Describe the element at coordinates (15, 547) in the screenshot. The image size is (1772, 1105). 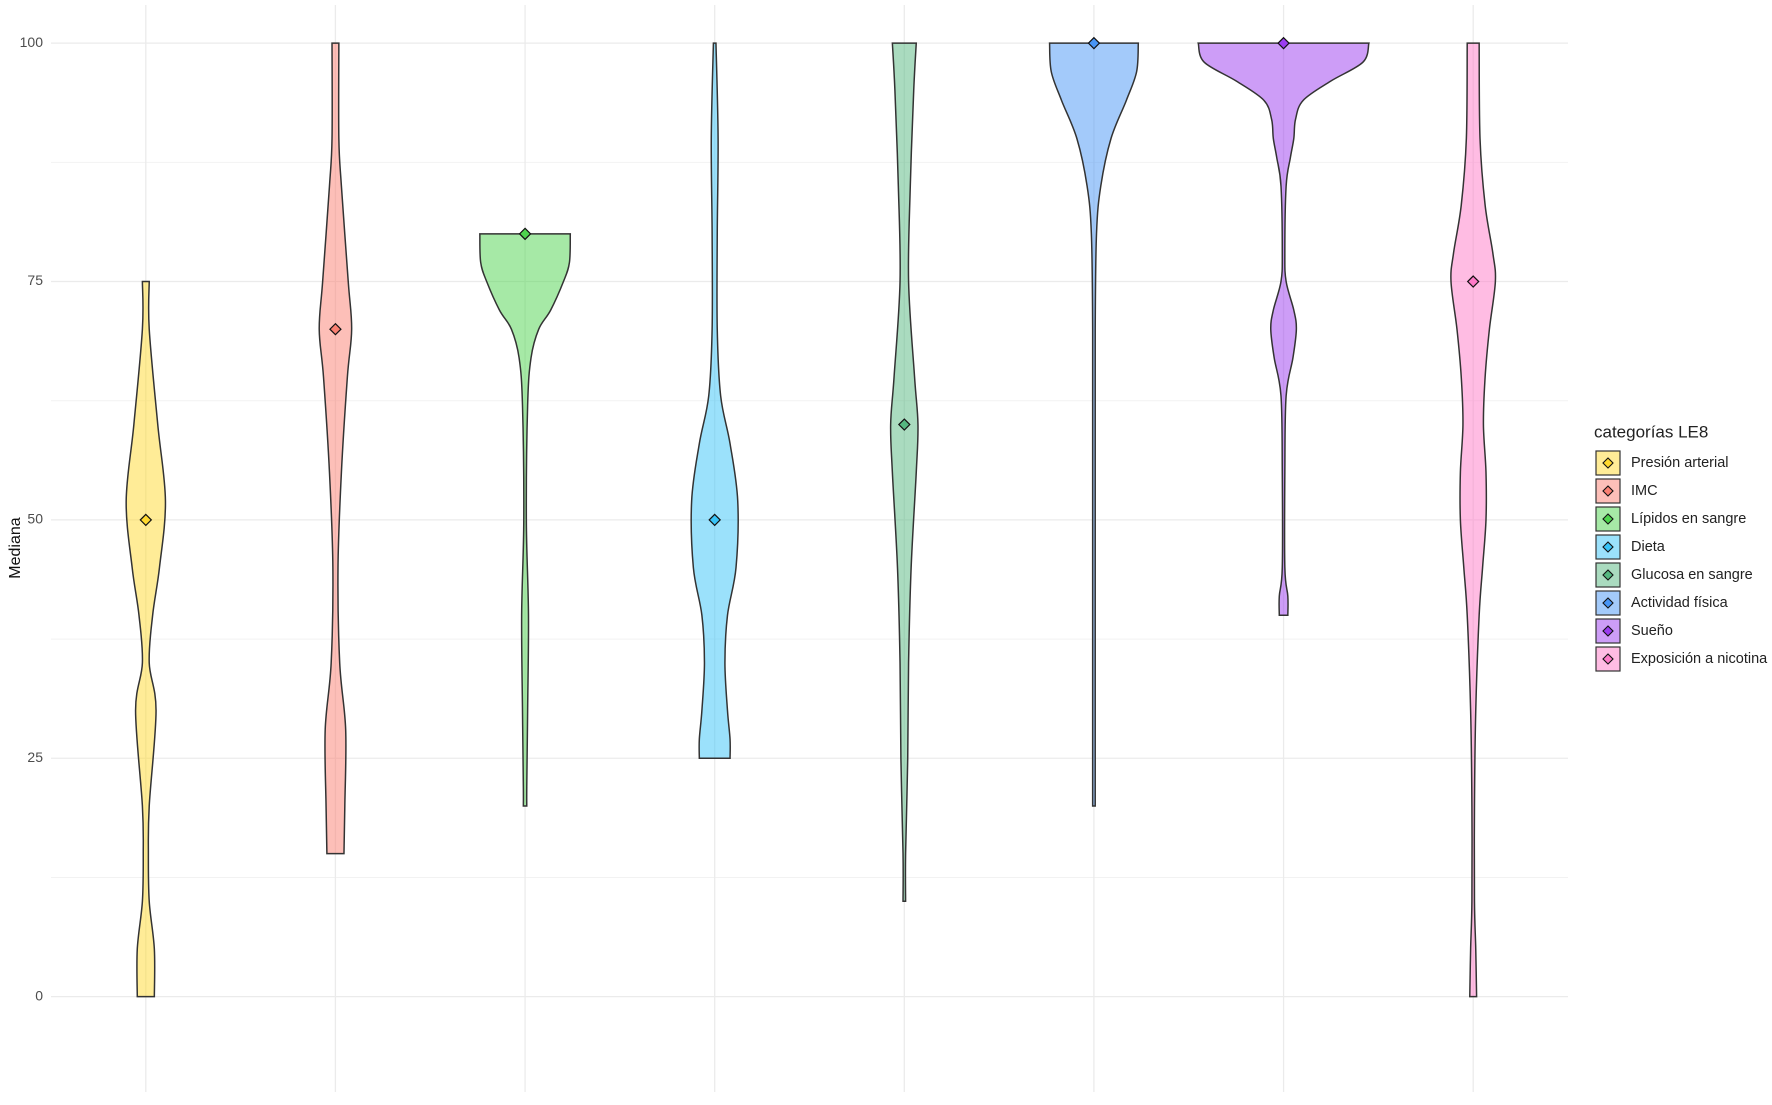
I see `y-axis-label: Mediana` at that location.